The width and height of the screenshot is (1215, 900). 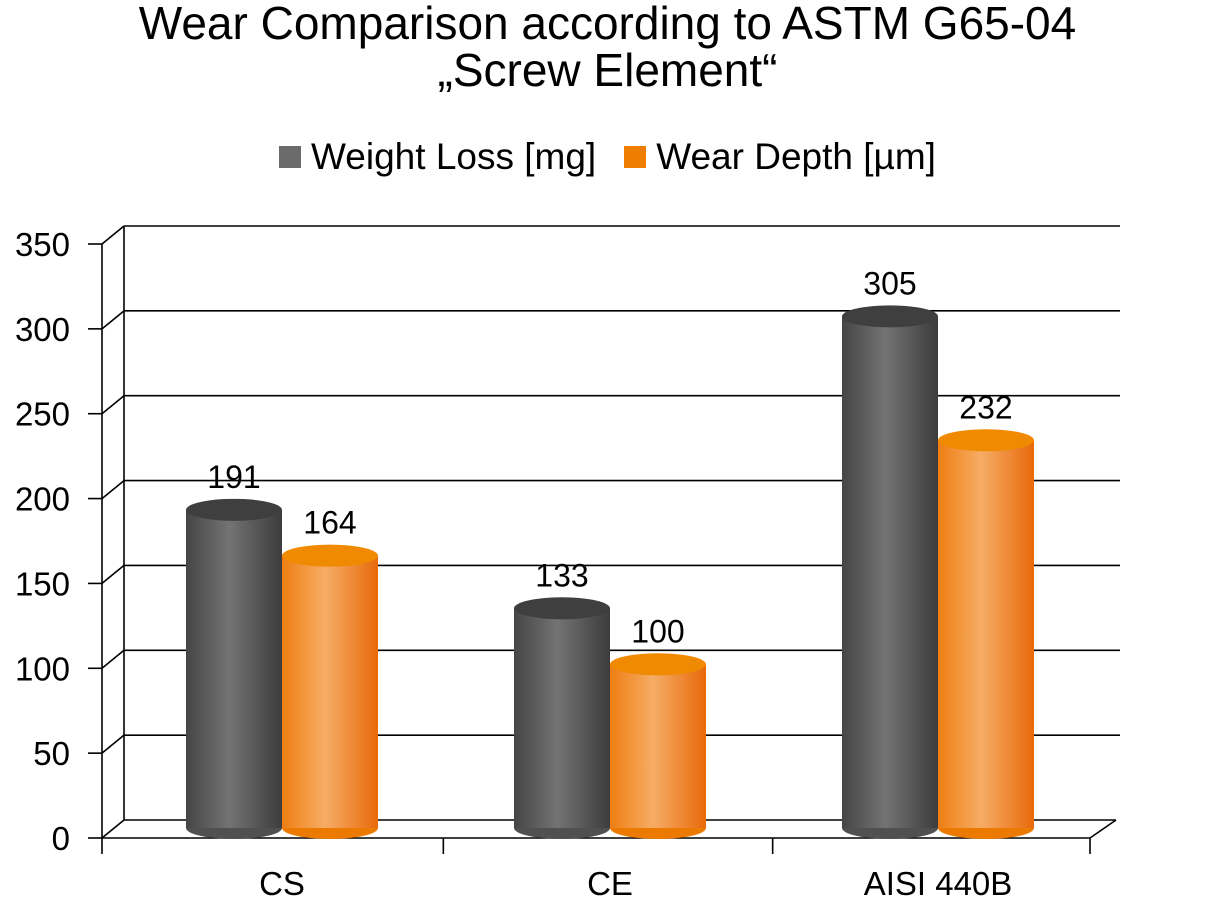 I want to click on chart-title-line-2: „Screw Element“, so click(x=607, y=70).